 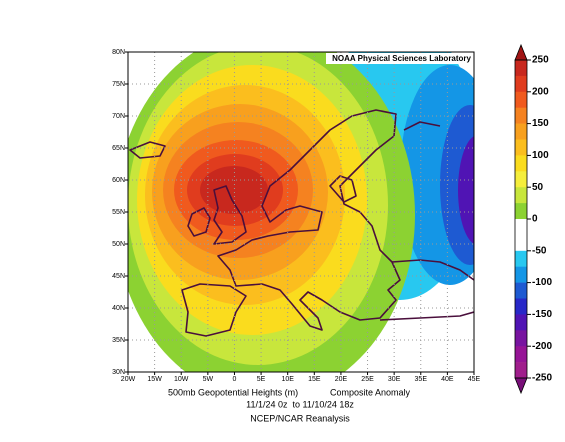 I want to click on colorbar-label: 0, so click(x=535, y=219).